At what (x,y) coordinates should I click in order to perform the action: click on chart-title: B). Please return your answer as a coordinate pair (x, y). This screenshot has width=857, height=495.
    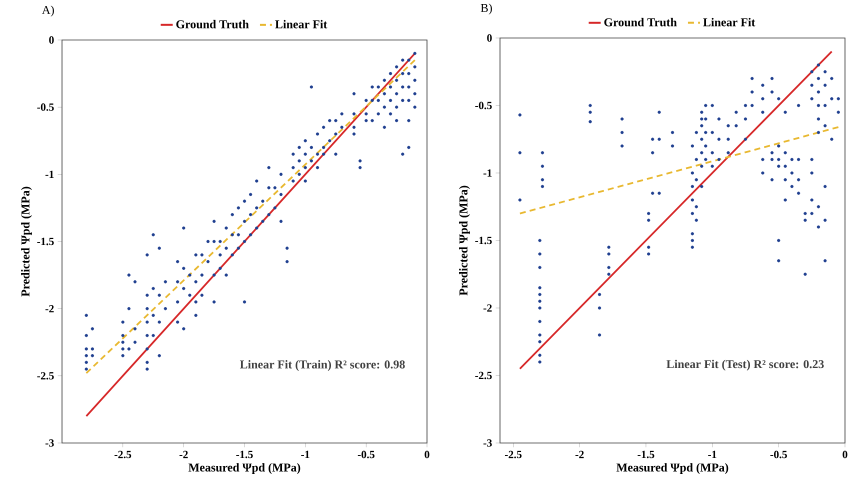
    Looking at the image, I should click on (486, 9).